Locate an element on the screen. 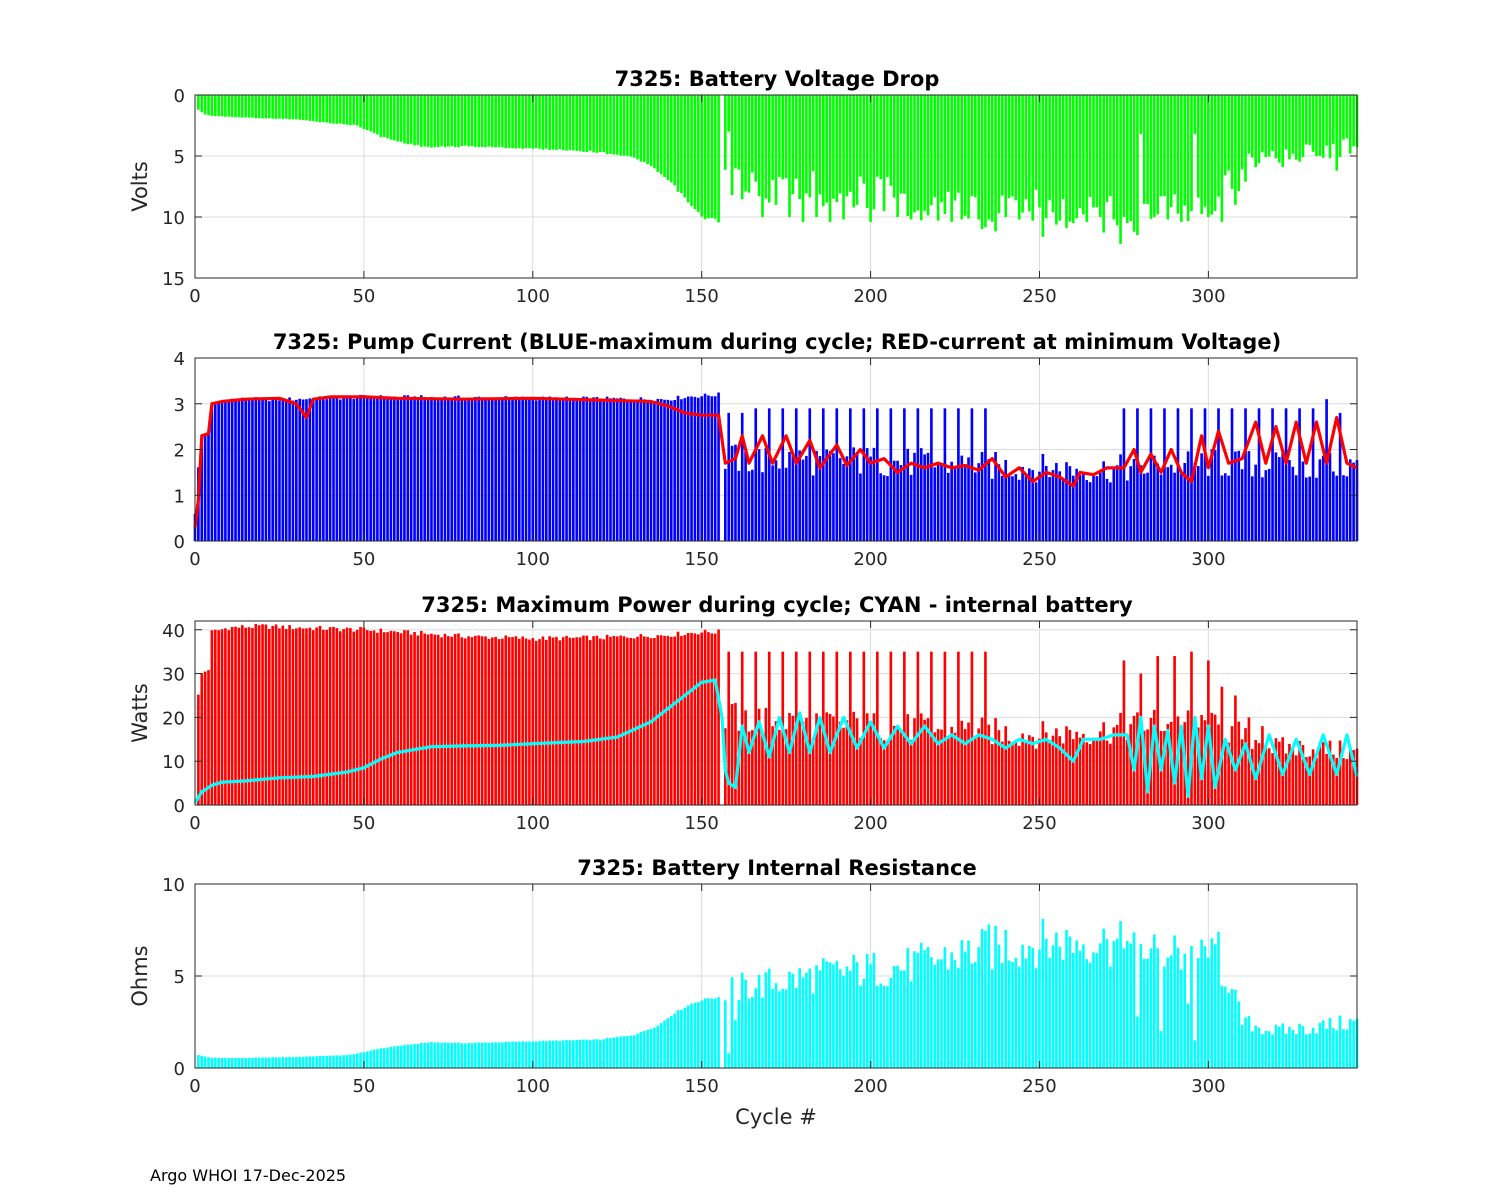 The image size is (1500, 1200). x-tick-label: 150 is located at coordinates (702, 559).